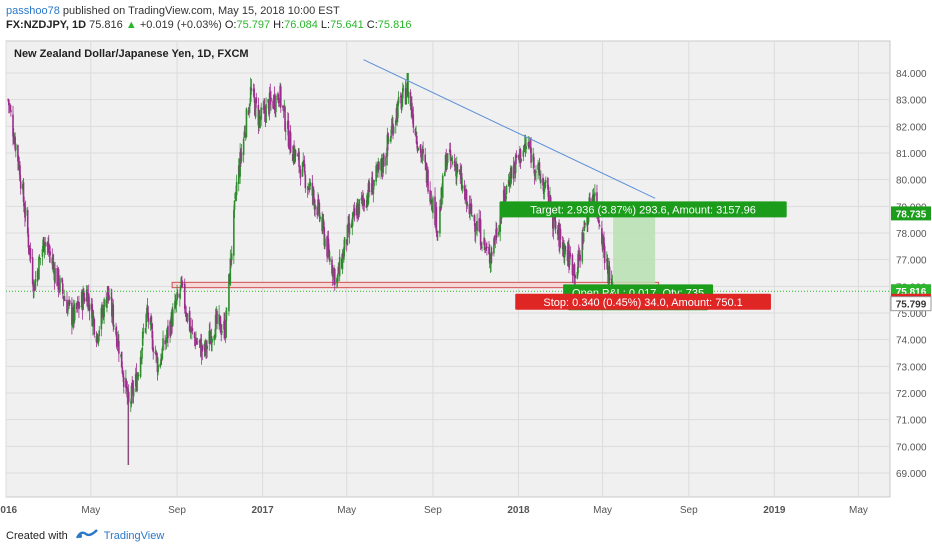 Image resolution: width=932 pixels, height=550 pixels. I want to click on author-link: passhoo78, so click(33, 11).